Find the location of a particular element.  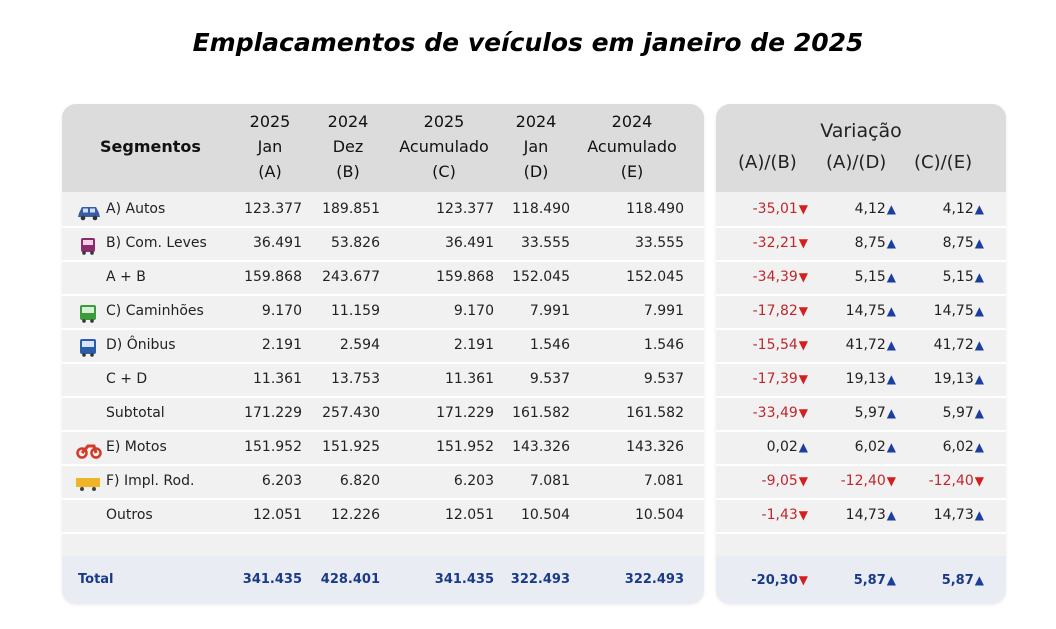

segment-label: D) Ônibus is located at coordinates (141, 345).